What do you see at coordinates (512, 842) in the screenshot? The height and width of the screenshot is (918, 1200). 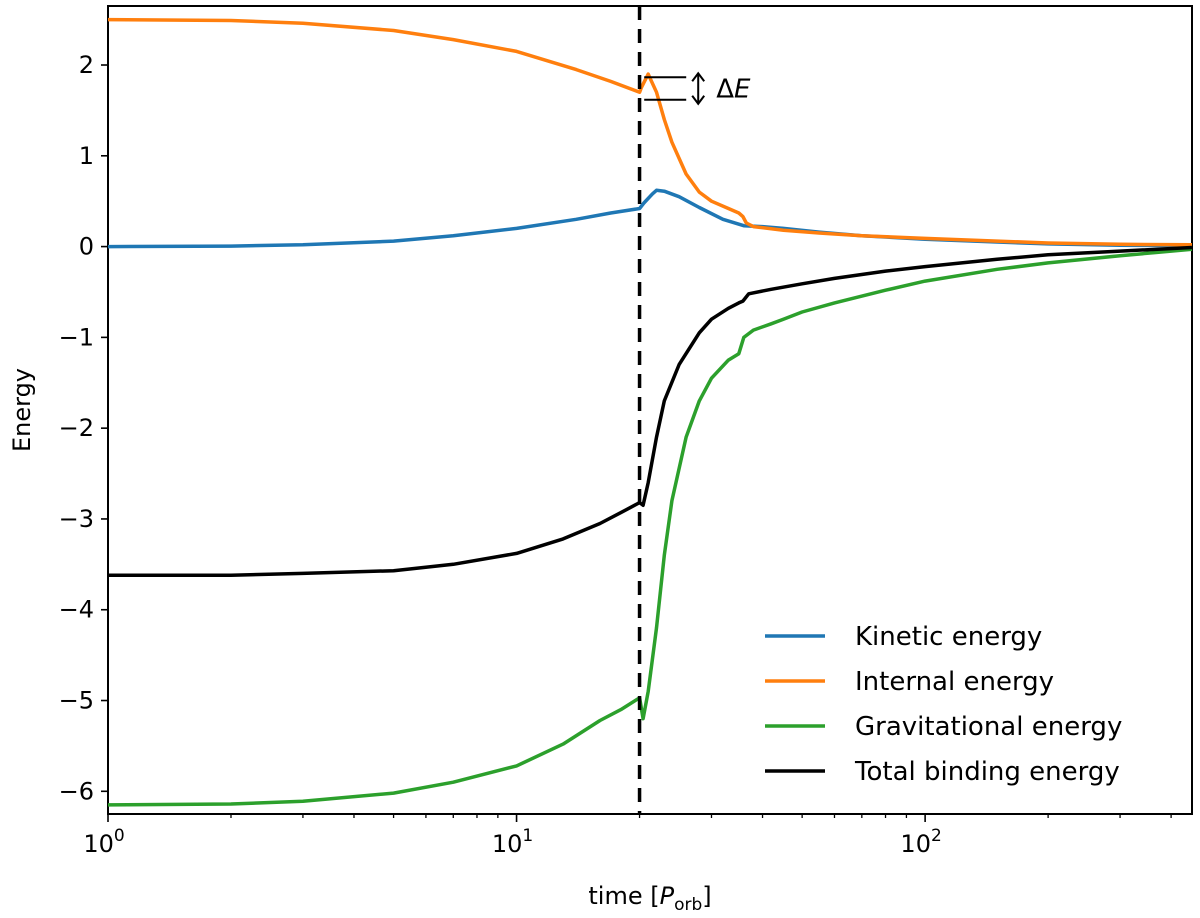 I see `x-tick-label: 10¹` at bounding box center [512, 842].